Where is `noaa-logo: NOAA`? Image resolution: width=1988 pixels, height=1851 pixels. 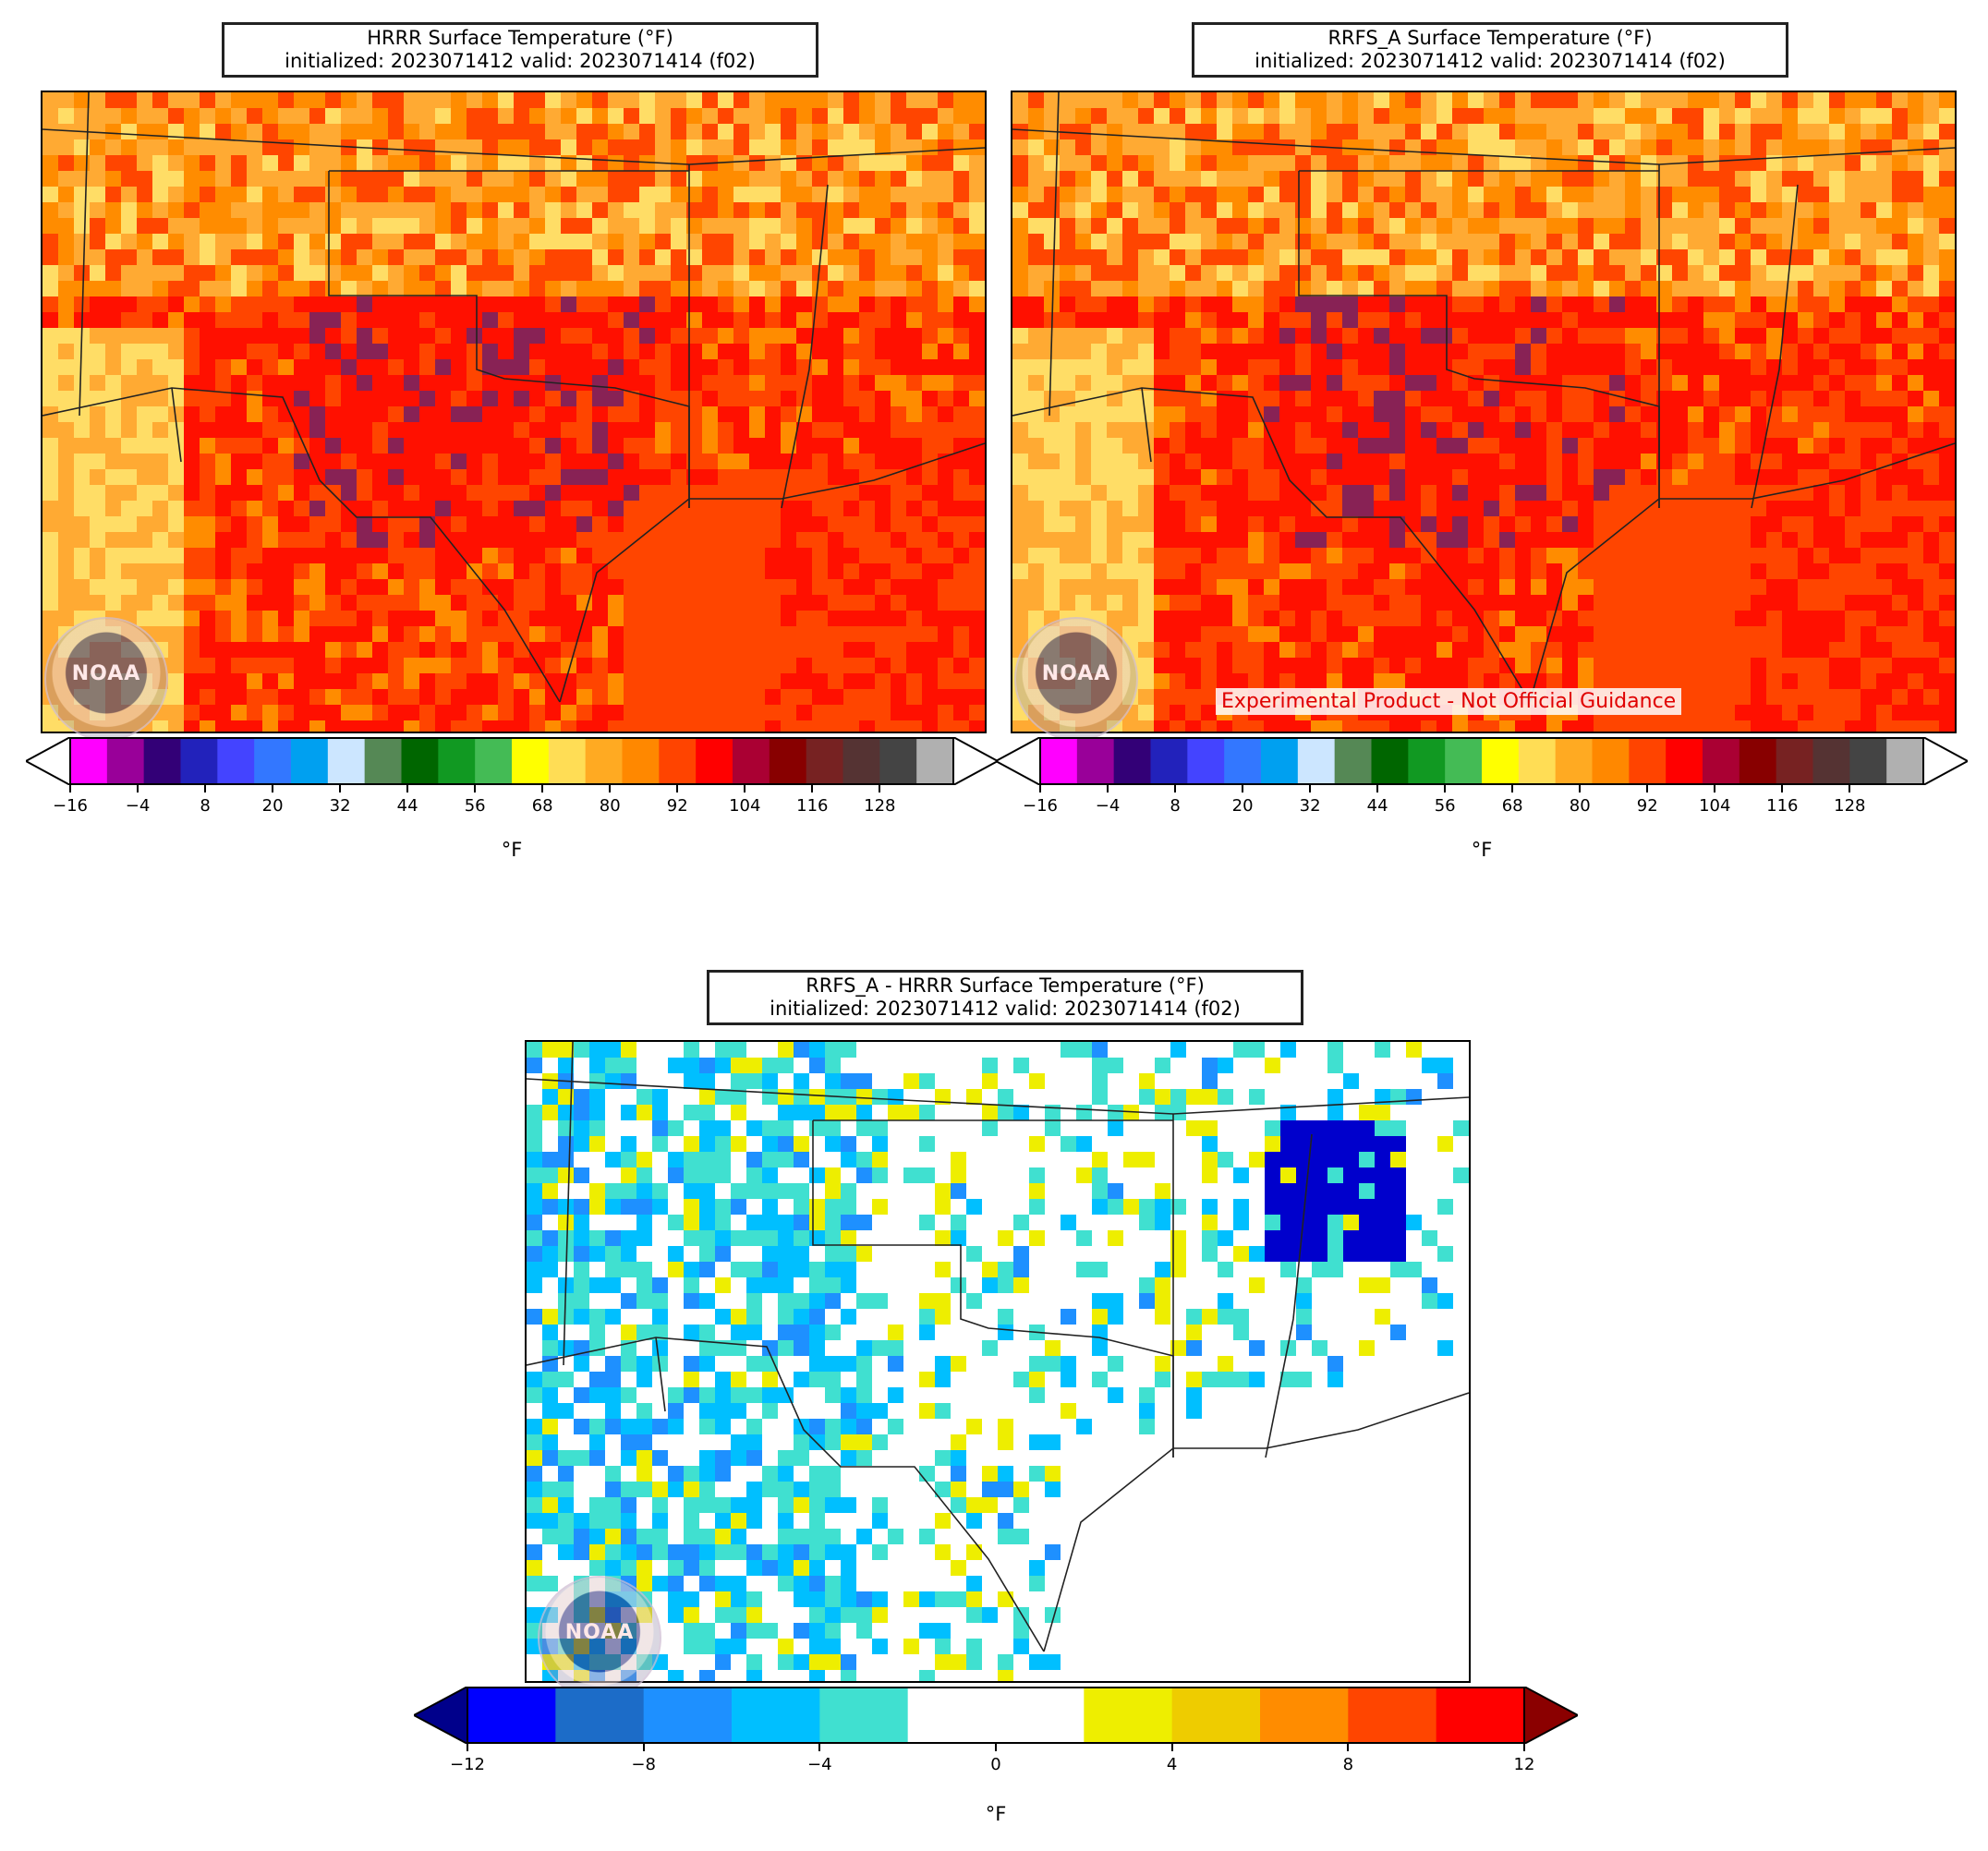
noaa-logo: NOAA is located at coordinates (1076, 679).